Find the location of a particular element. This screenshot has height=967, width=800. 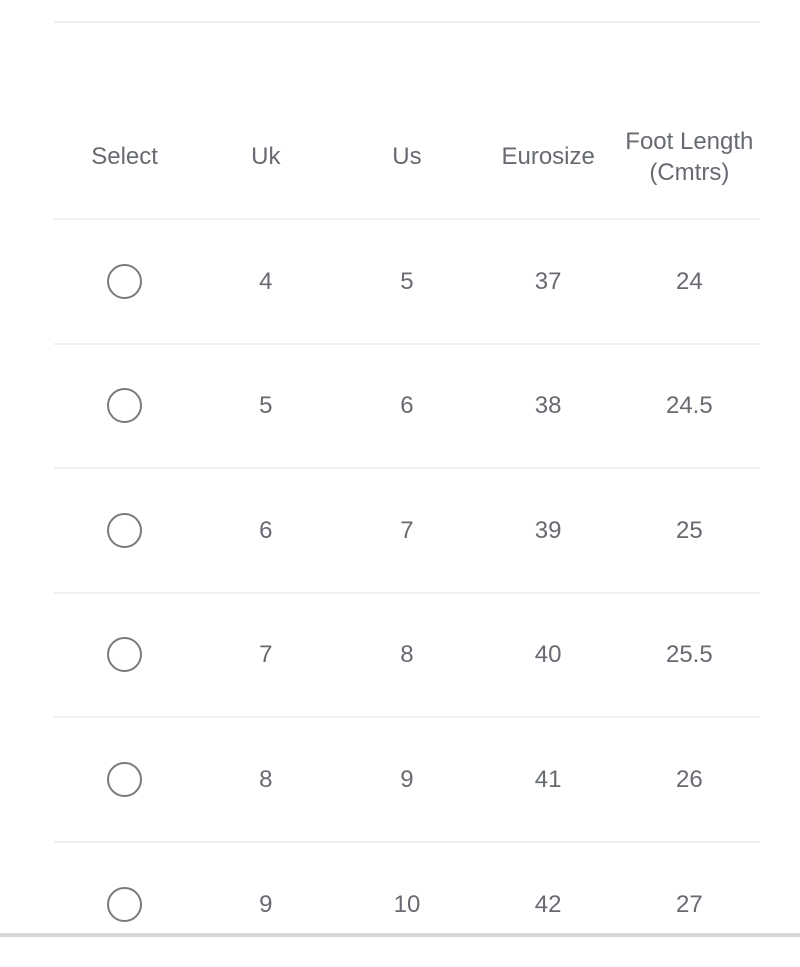

us-size: 10 is located at coordinates (406, 904).